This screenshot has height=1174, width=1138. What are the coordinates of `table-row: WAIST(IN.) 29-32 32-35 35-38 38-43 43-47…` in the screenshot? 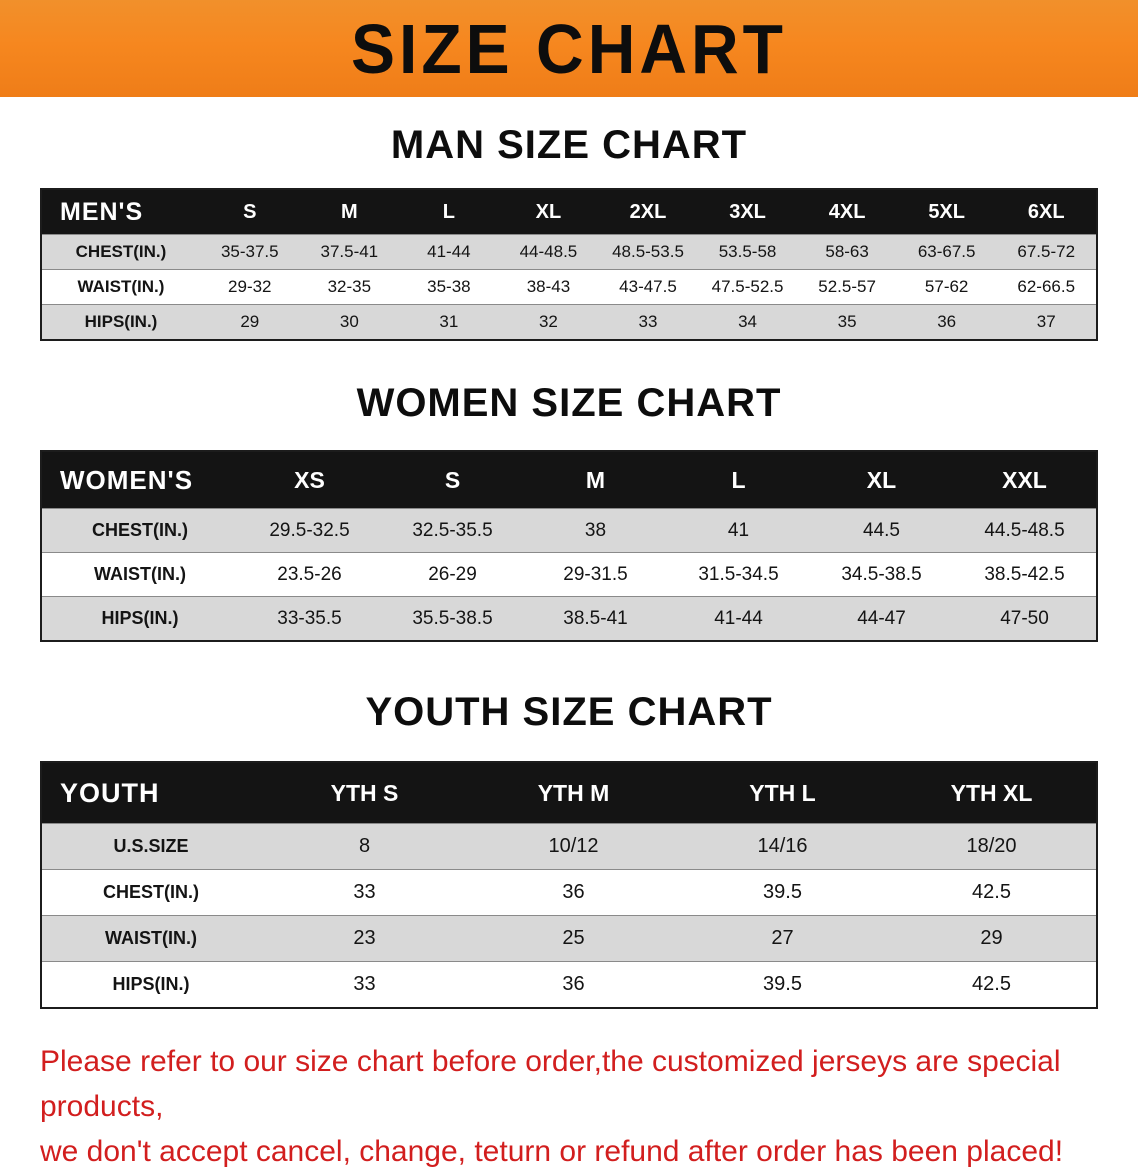 It's located at (569, 286).